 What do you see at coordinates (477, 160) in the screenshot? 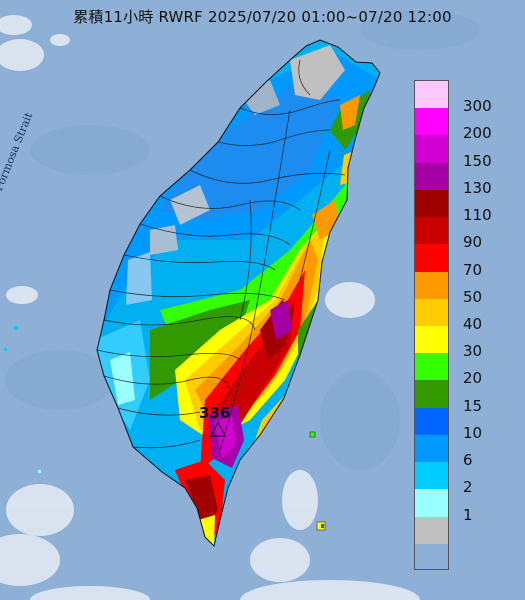
I see `legend-label: 150` at bounding box center [477, 160].